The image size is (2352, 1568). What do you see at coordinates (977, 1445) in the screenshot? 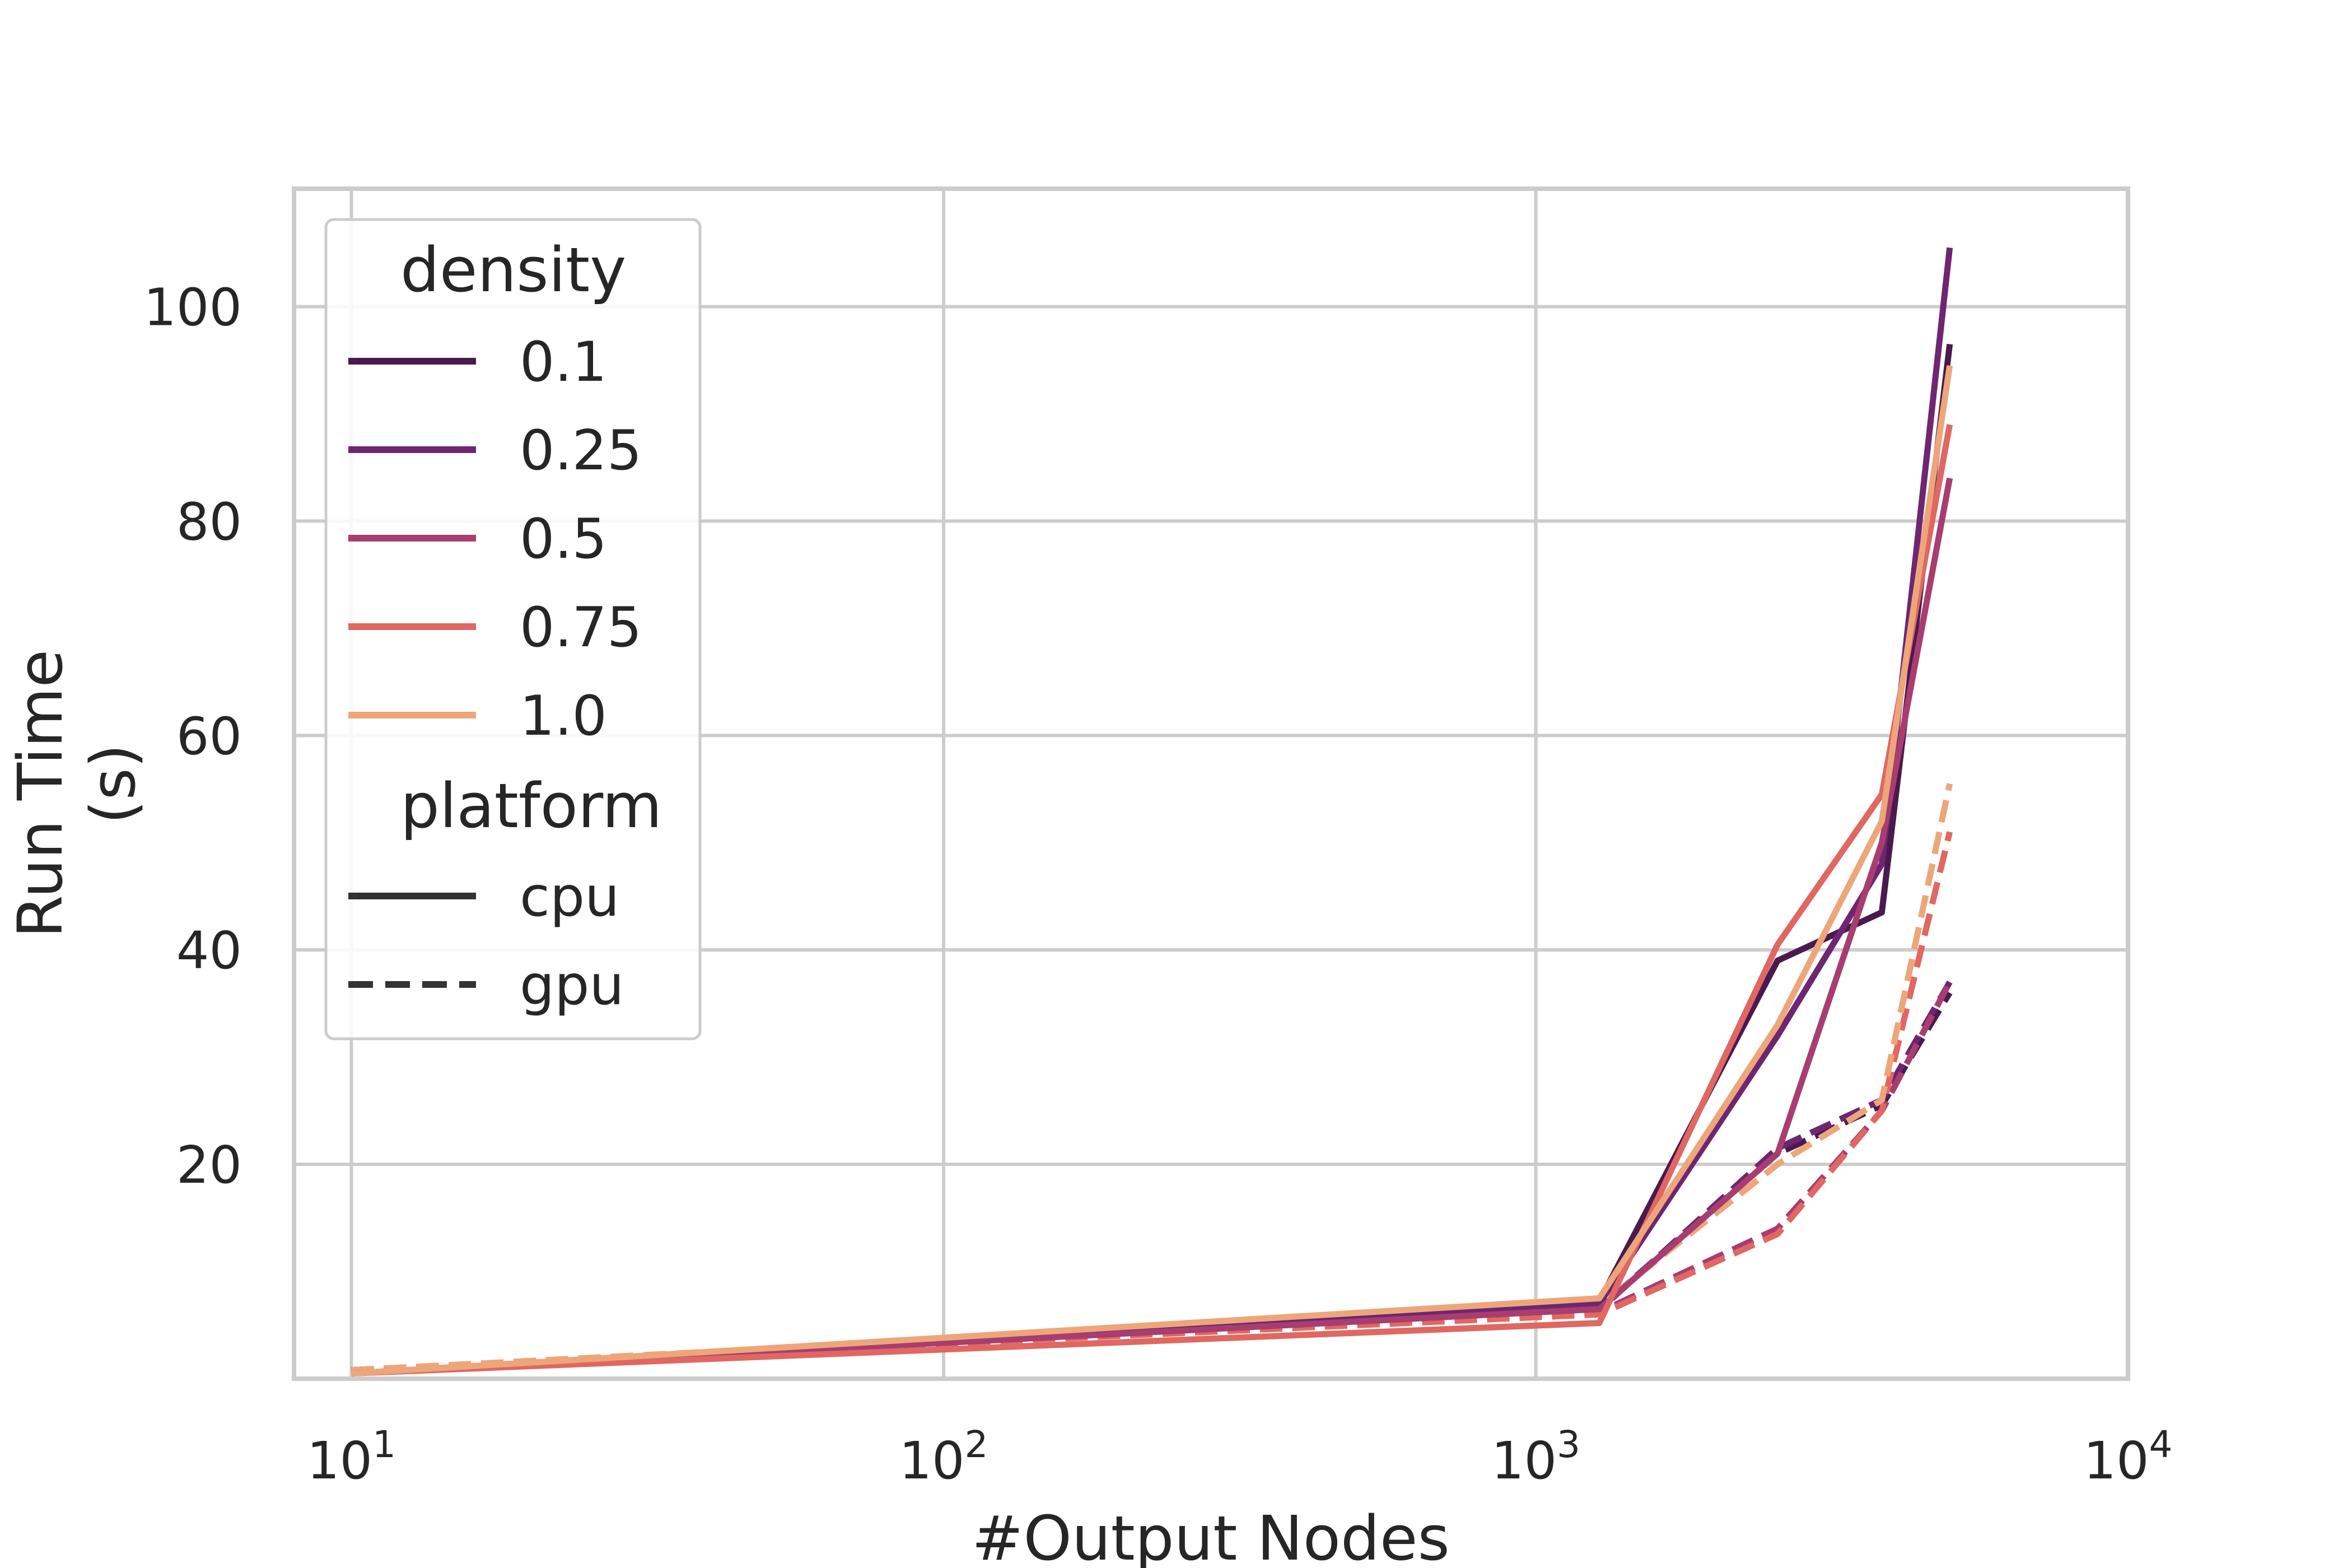
I see `x-tick-exponent: 2` at bounding box center [977, 1445].